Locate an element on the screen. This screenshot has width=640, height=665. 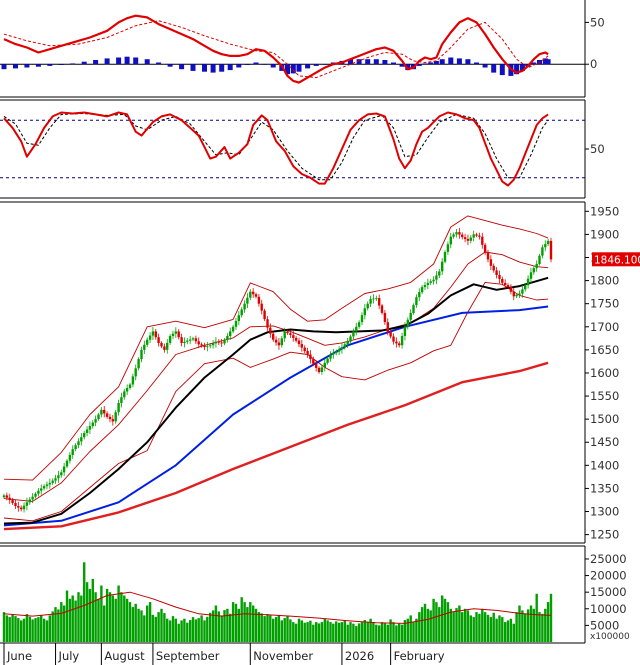
price-tick-label: 1350 is located at coordinates (604, 488).